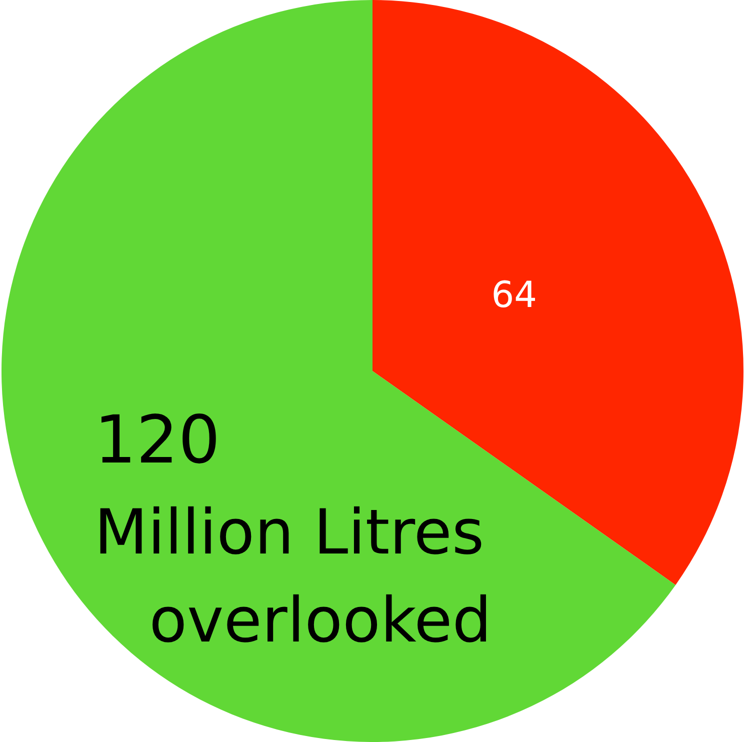 This screenshot has width=745, height=742. I want to click on data-label: 64, so click(514, 295).